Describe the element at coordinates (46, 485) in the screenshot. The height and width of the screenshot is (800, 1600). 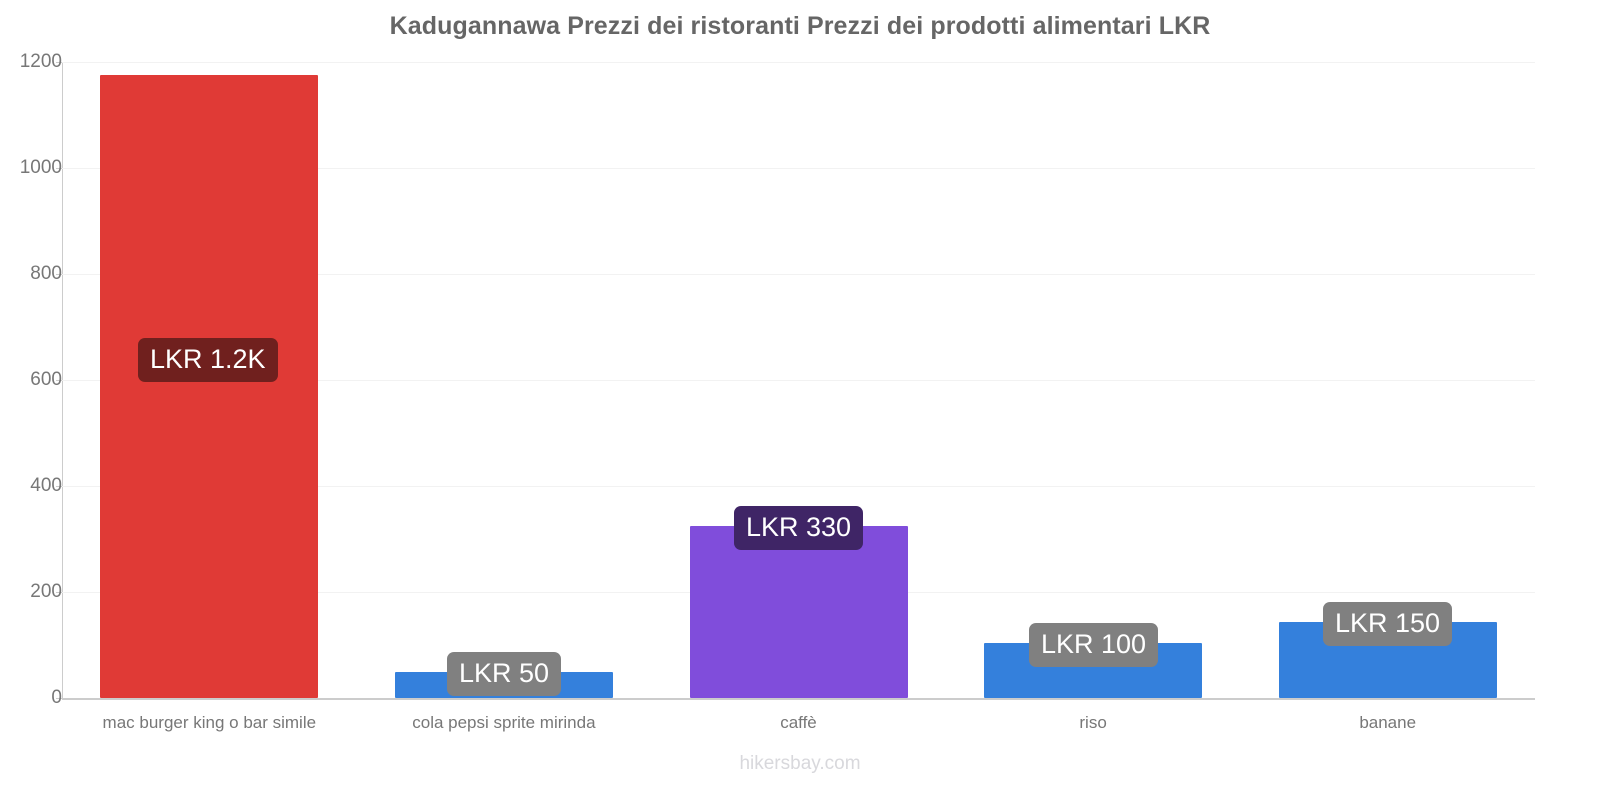
I see `y-tick-label: 400` at that location.